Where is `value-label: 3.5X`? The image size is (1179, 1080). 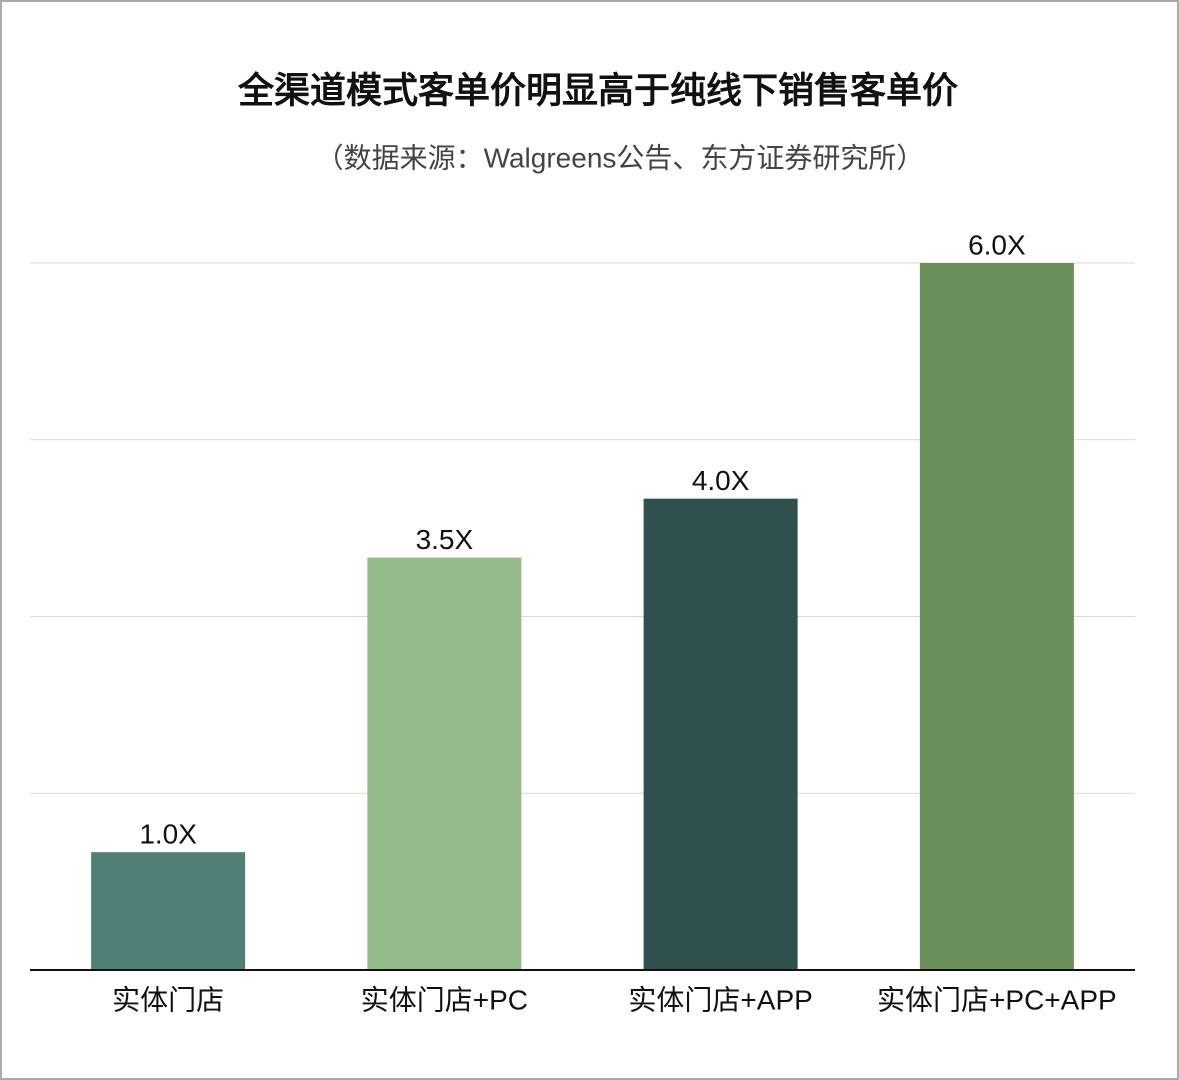
value-label: 3.5X is located at coordinates (445, 539).